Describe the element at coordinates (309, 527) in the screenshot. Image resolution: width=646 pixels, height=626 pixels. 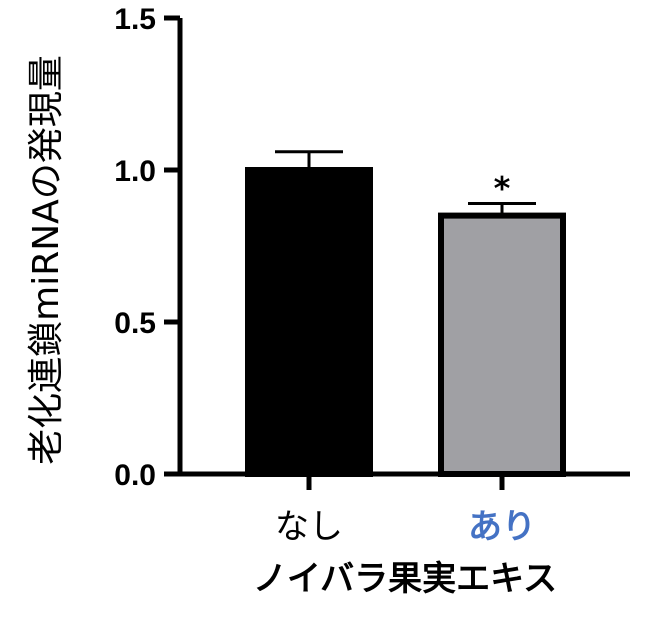
I see `x-tick-label: なし` at that location.